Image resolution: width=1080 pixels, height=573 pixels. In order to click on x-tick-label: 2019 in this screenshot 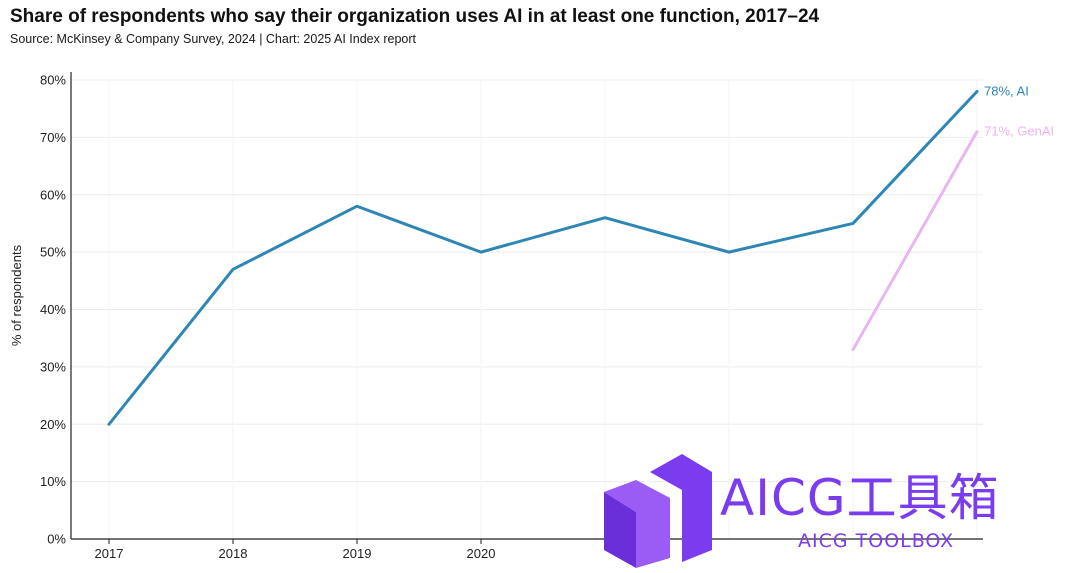, I will do `click(357, 553)`.